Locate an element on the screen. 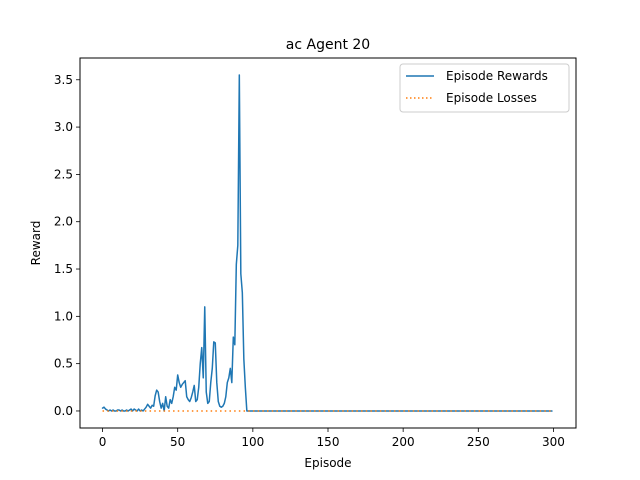 This screenshot has height=480, width=640. legend-box is located at coordinates (484, 88).